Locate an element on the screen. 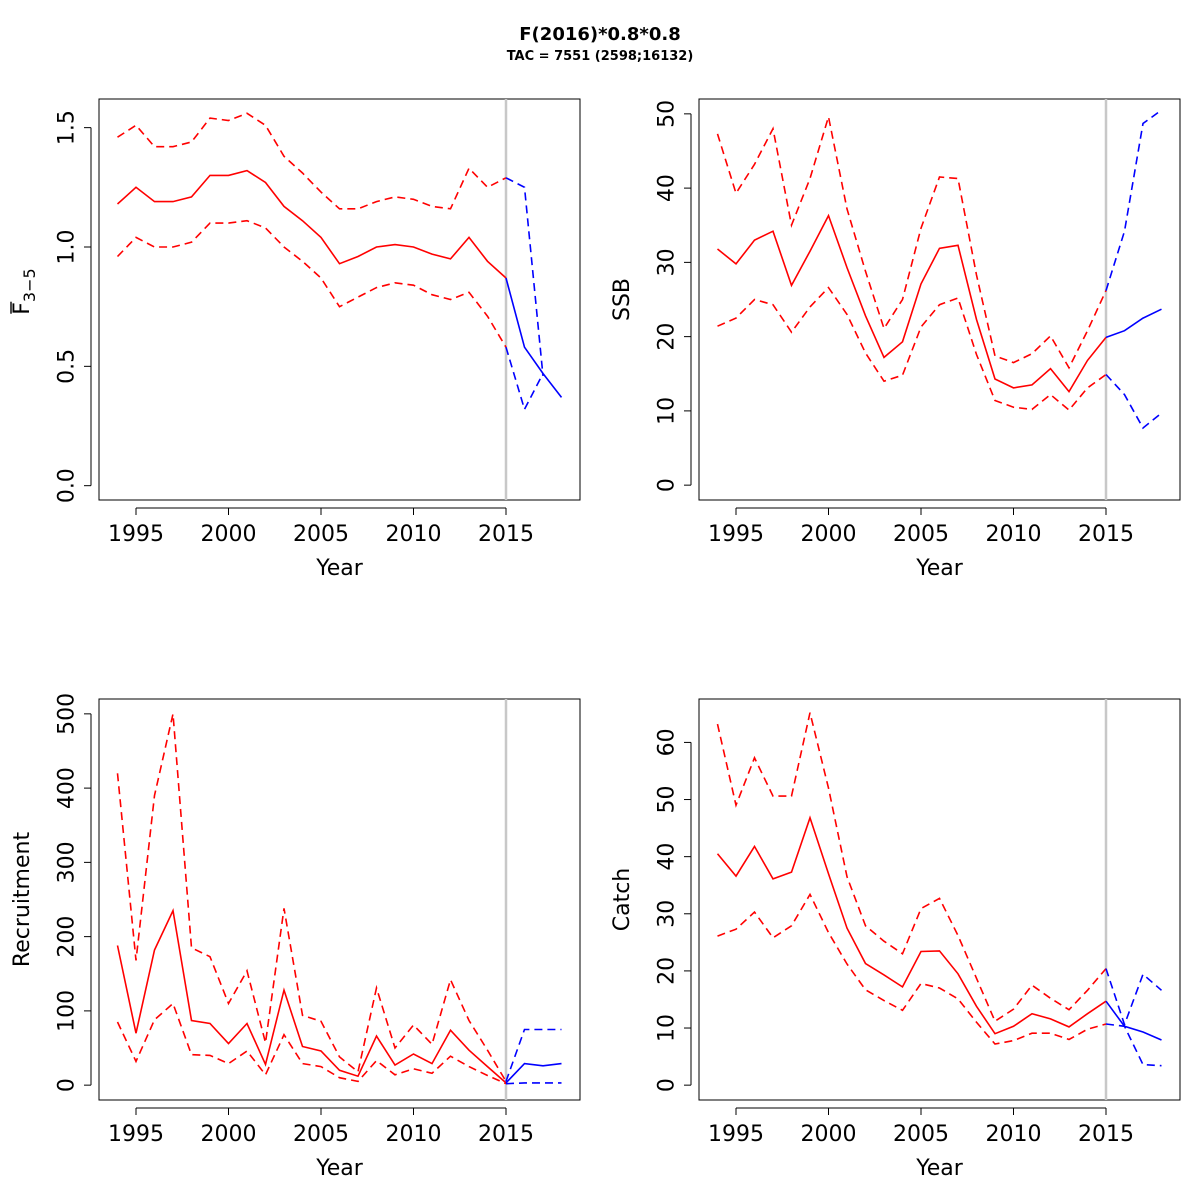 Image resolution: width=1200 pixels, height=1204 pixels. y-axis-label: F3−5 is located at coordinates (24, 291).